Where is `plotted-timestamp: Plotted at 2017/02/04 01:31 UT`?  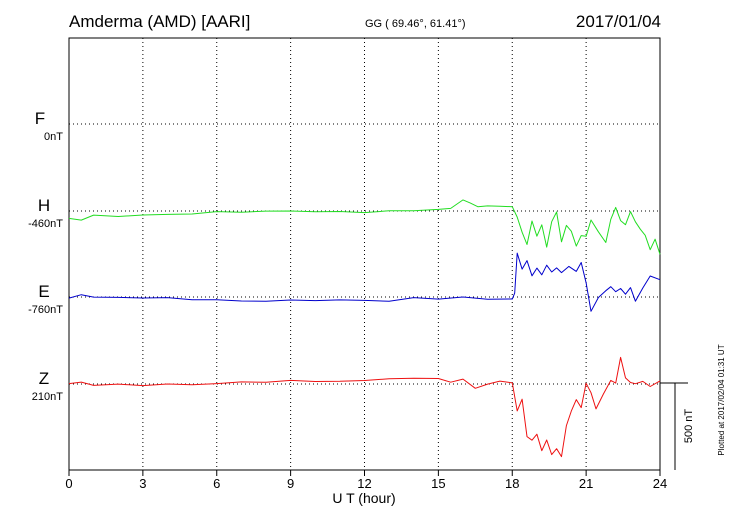
plotted-timestamp: Plotted at 2017/02/04 01:31 UT is located at coordinates (721, 399).